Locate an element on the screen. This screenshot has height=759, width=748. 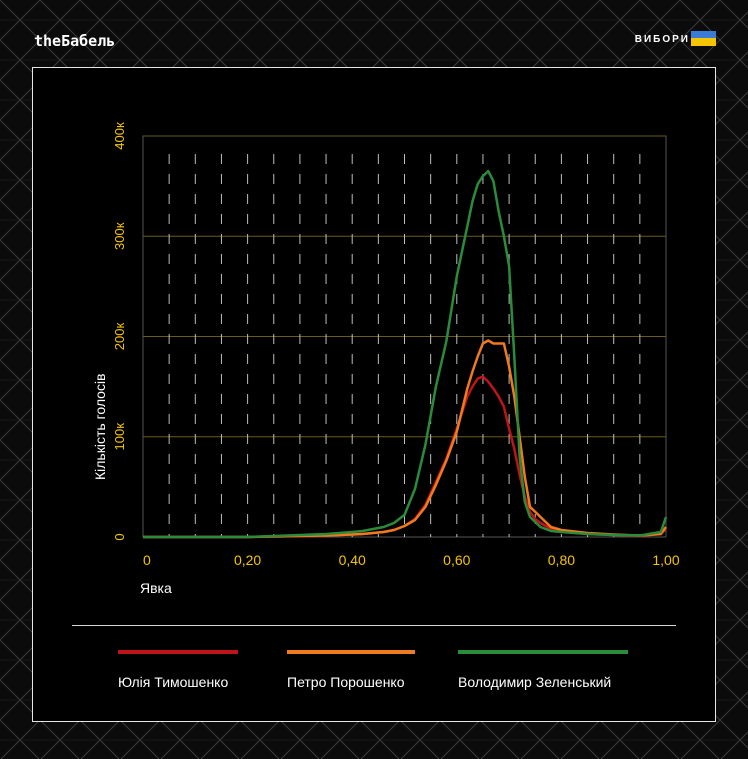
legend-item-tymoshenko: Юлія Тимошенко is located at coordinates (178, 670).